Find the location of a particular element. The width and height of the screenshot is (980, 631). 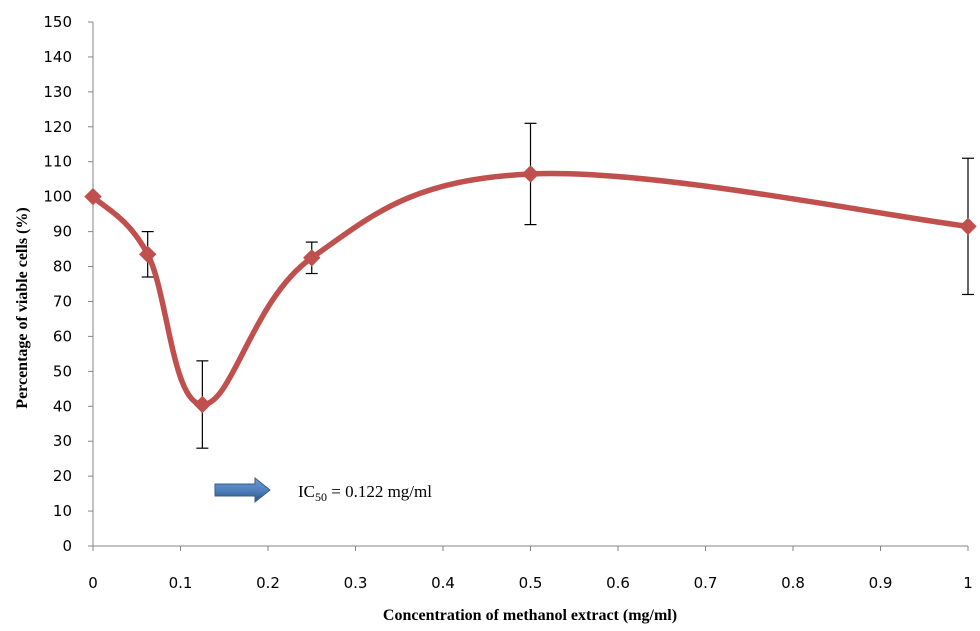

y-tick-label: 90 is located at coordinates (62, 232).